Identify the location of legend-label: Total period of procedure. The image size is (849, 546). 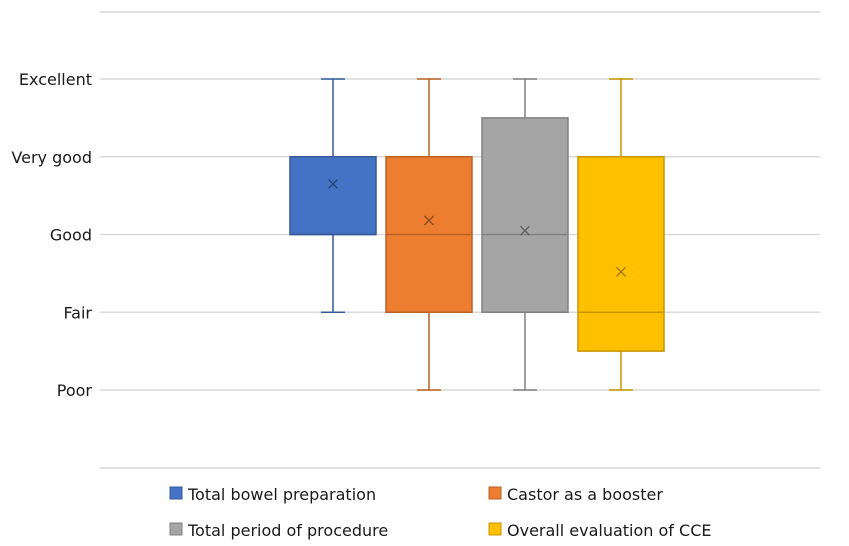
(287, 530).